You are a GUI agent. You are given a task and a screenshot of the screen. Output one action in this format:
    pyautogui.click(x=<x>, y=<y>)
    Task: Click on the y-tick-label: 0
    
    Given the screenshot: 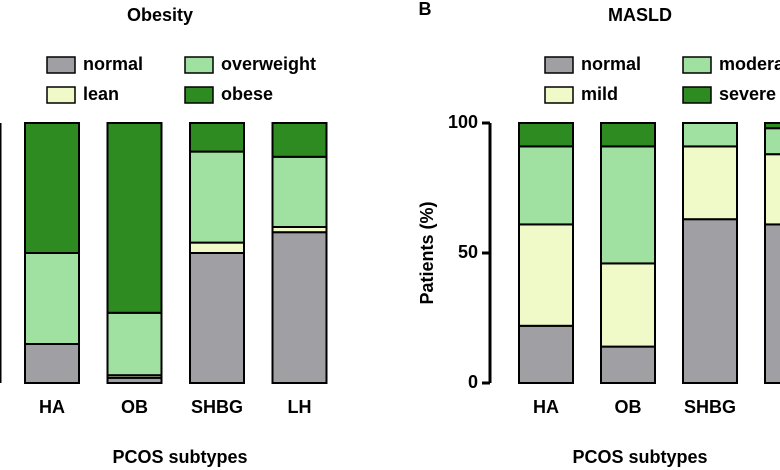 What is the action you would take?
    pyautogui.click(x=473, y=382)
    